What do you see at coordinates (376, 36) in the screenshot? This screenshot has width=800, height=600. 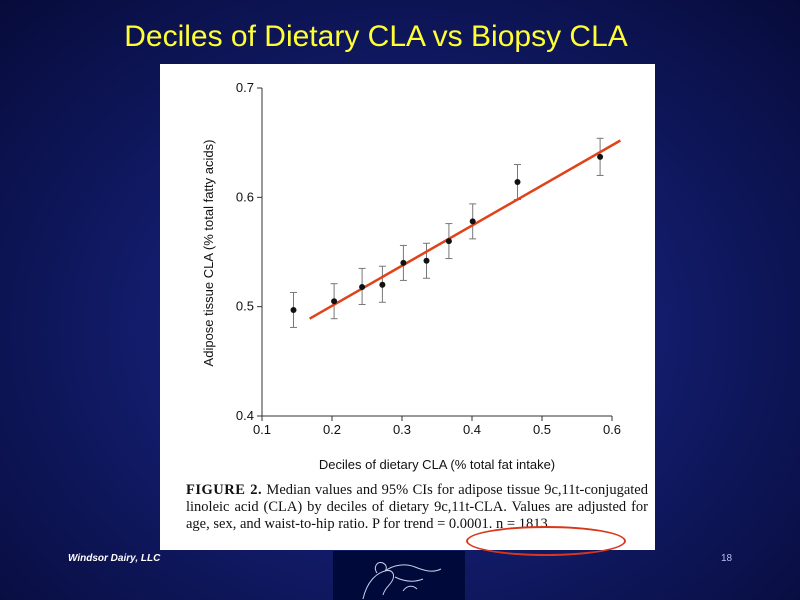 I see `slide-title: Deciles of Dietary CLA vs Biopsy CLA` at bounding box center [376, 36].